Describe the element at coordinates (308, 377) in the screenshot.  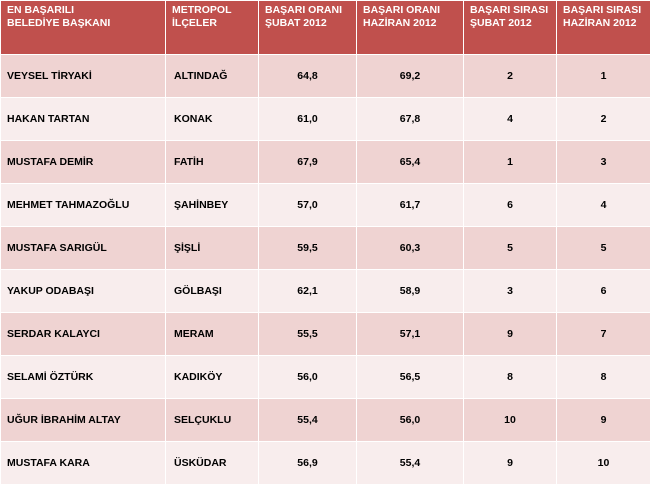
I see `rate-feb-2012: 56,0` at that location.